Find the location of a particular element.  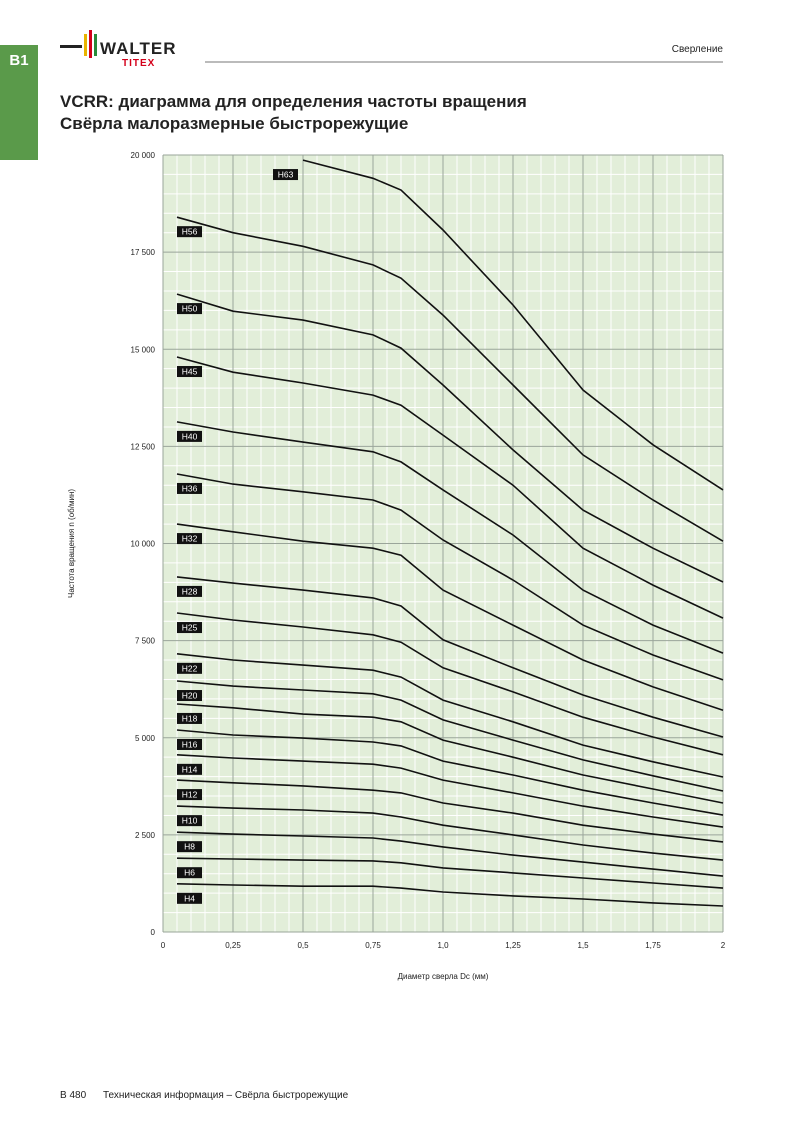

legend-label: H12 is located at coordinates (190, 795).